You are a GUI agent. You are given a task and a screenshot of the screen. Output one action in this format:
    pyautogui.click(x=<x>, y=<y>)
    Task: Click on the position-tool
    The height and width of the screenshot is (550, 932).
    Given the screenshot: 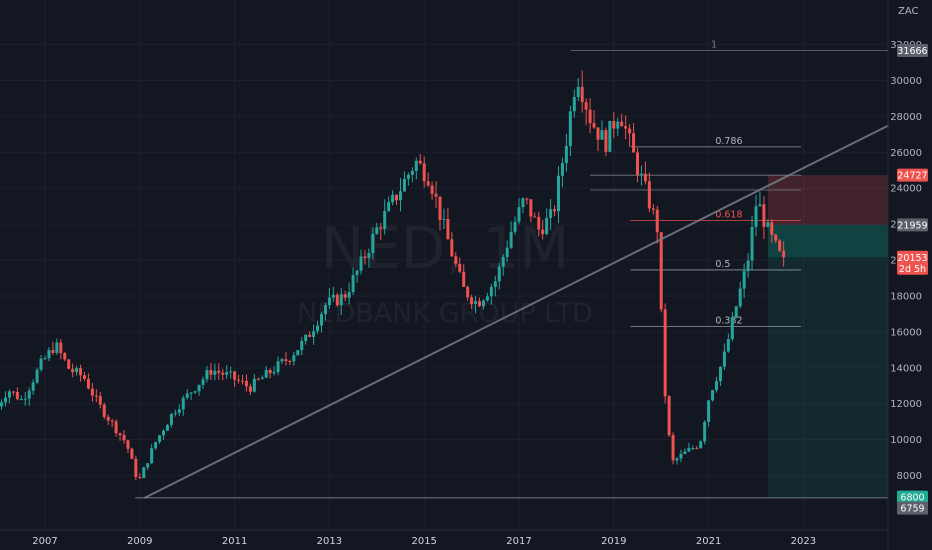 What is the action you would take?
    pyautogui.click(x=828, y=336)
    